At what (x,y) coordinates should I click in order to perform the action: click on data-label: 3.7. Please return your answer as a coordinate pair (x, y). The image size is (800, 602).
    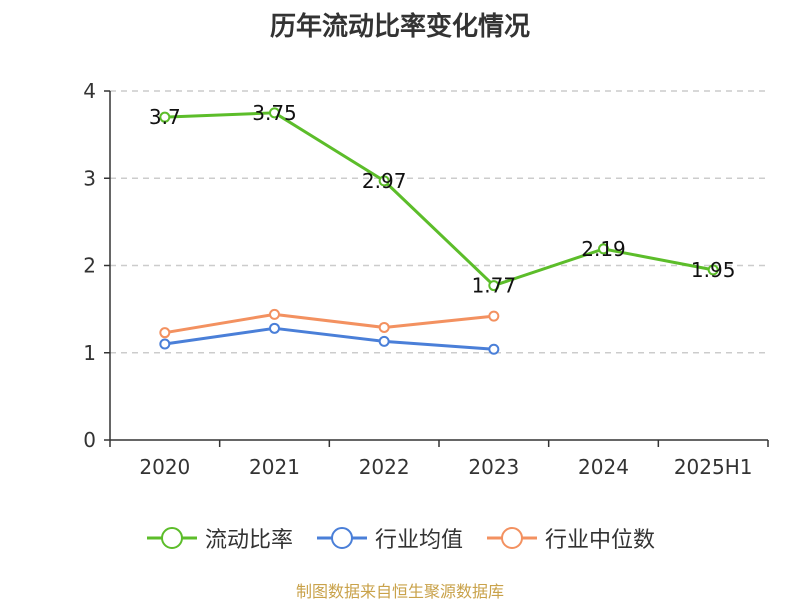
    Looking at the image, I should click on (165, 117).